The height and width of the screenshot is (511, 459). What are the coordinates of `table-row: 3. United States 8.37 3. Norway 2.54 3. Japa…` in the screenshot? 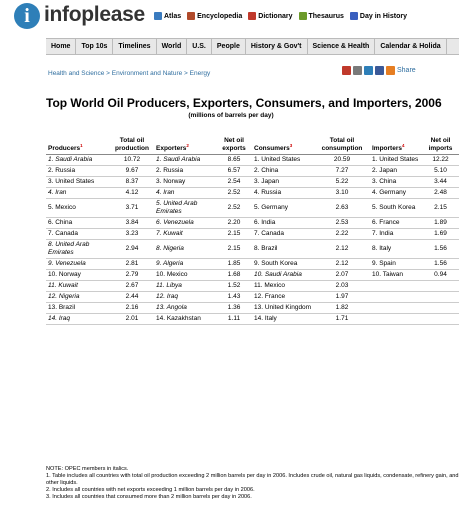 It's located at (252, 182).